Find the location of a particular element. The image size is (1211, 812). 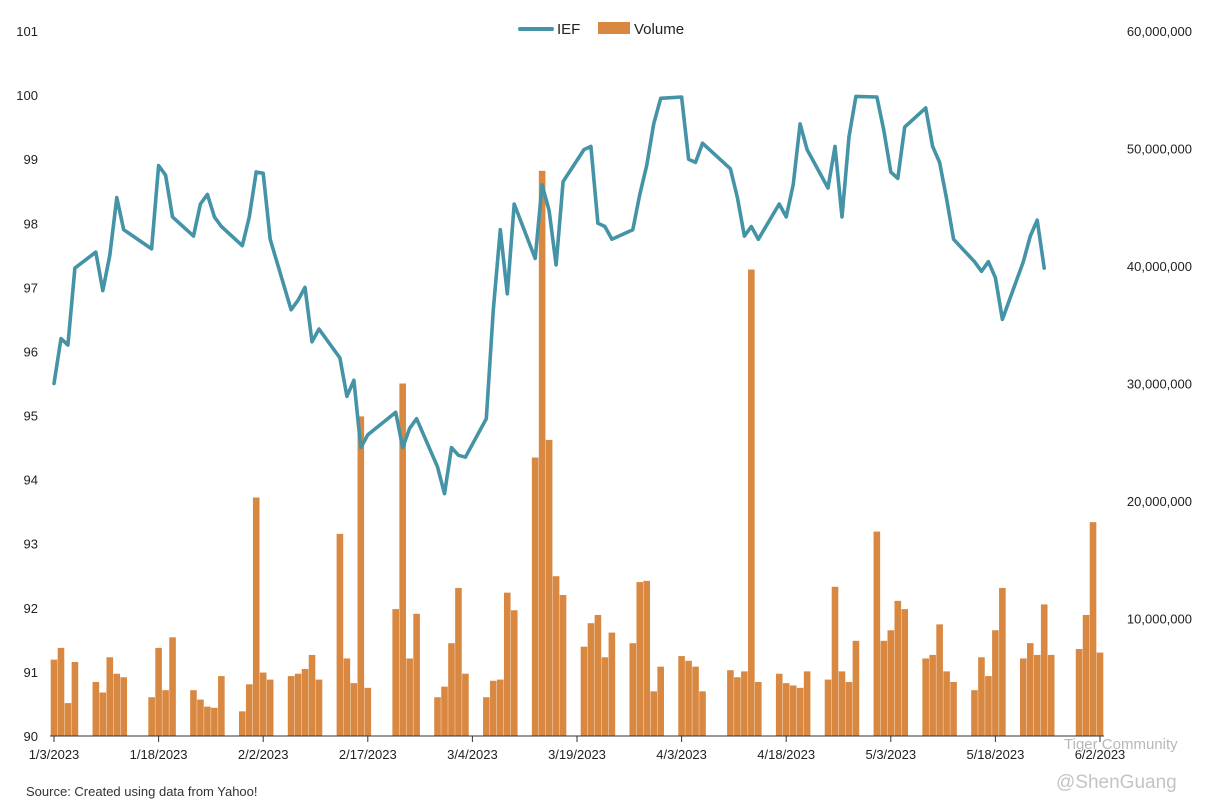

x-tick-label: 4/18/2023 is located at coordinates (786, 754).